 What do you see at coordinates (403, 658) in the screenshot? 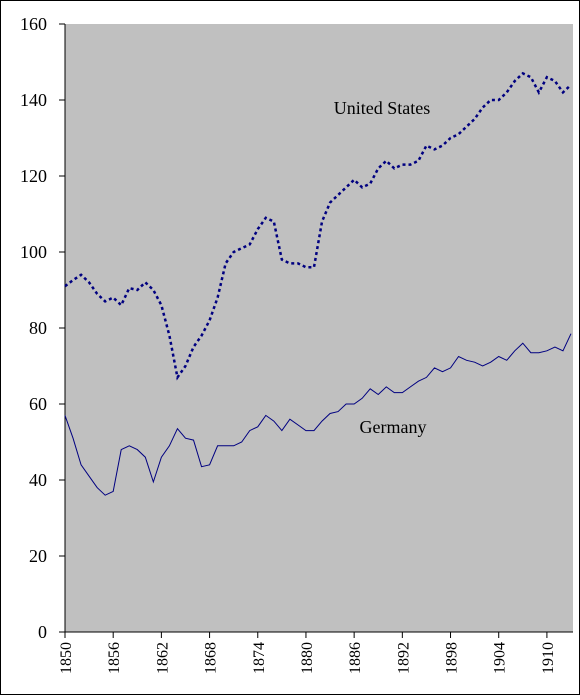
I see `x-tick-label: 1892` at bounding box center [403, 658].